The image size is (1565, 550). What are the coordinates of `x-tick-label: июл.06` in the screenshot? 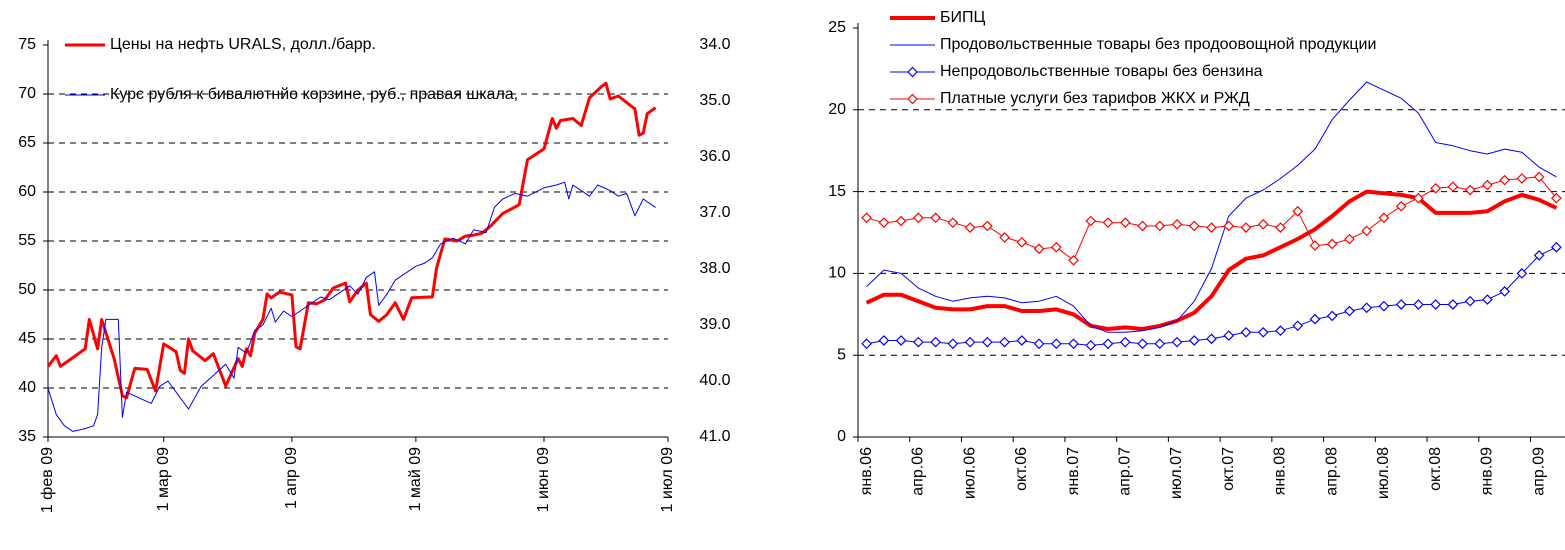 It's located at (969, 473).